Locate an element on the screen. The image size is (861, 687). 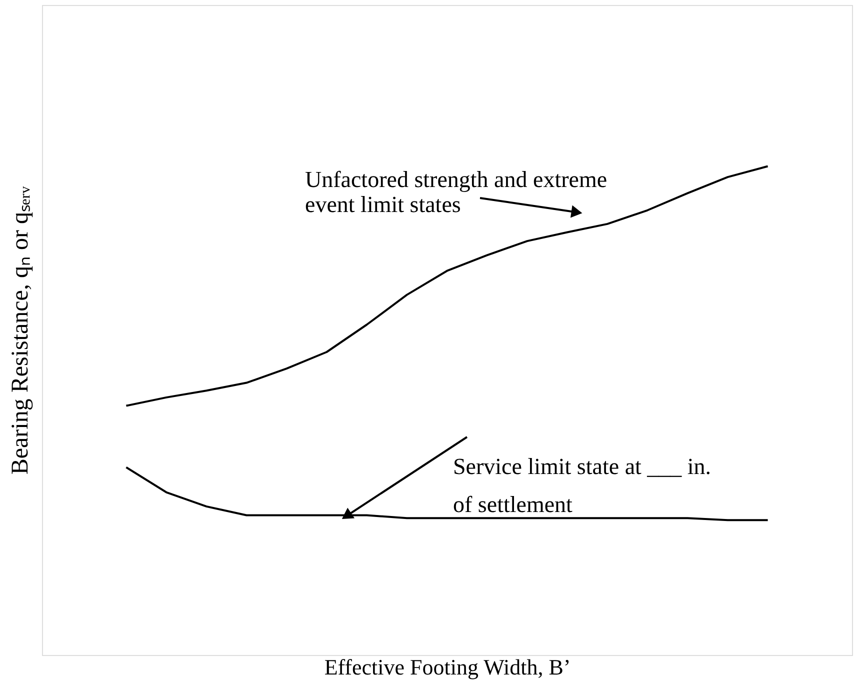
x-axis-title: Effective Footing Width, B’ is located at coordinates (447, 667).